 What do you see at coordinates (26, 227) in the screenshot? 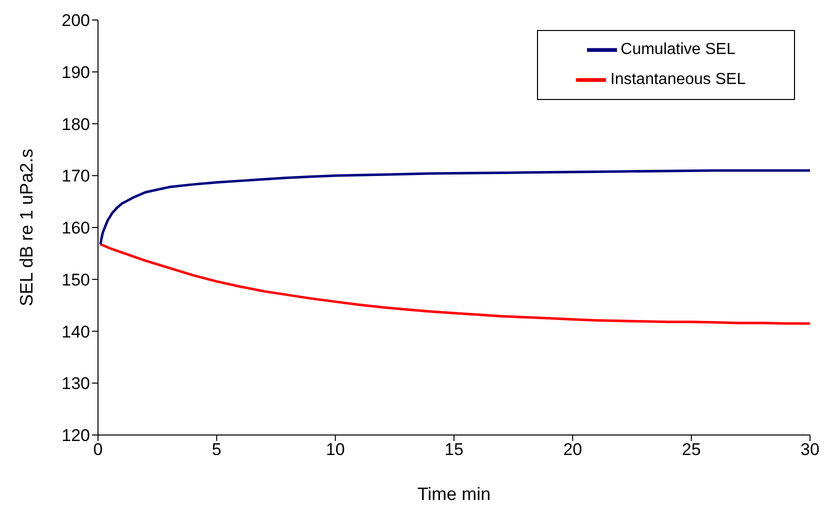
I see `y-axis-title: SEL dB re 1 uPa2.s` at bounding box center [26, 227].